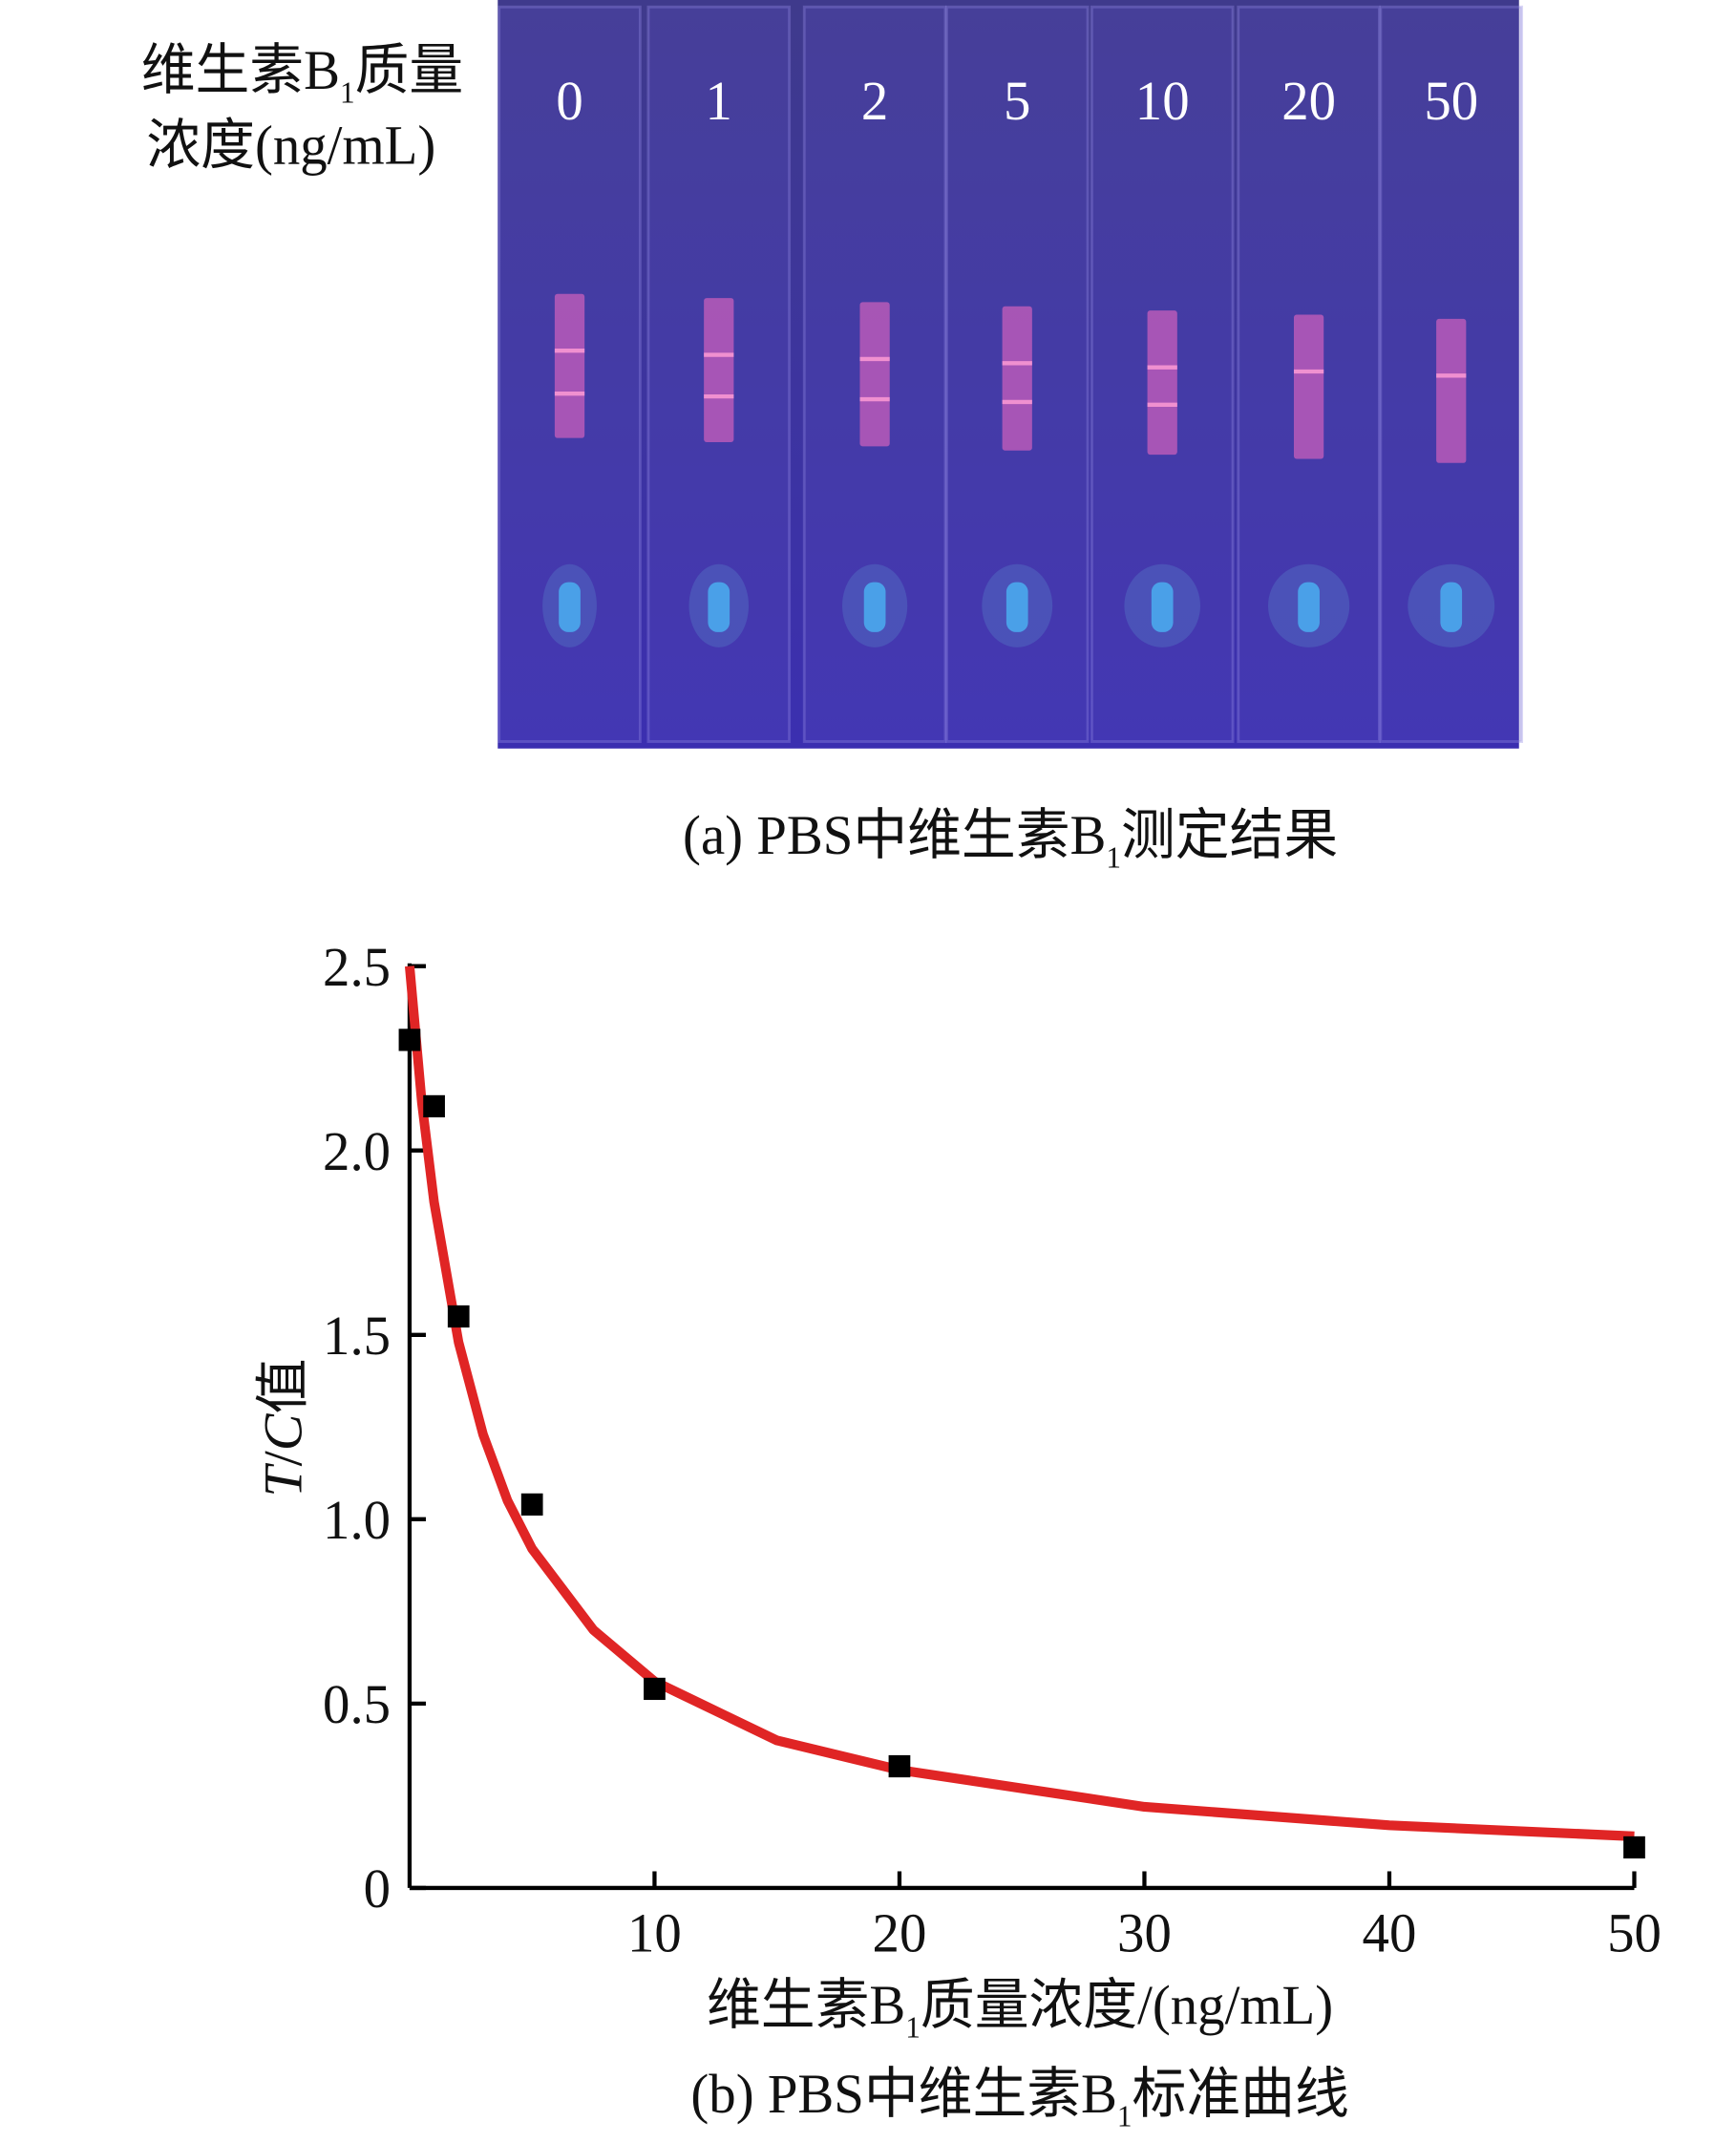 This screenshot has height=2143, width=1736. I want to click on label-text: 质量, so click(409, 70).